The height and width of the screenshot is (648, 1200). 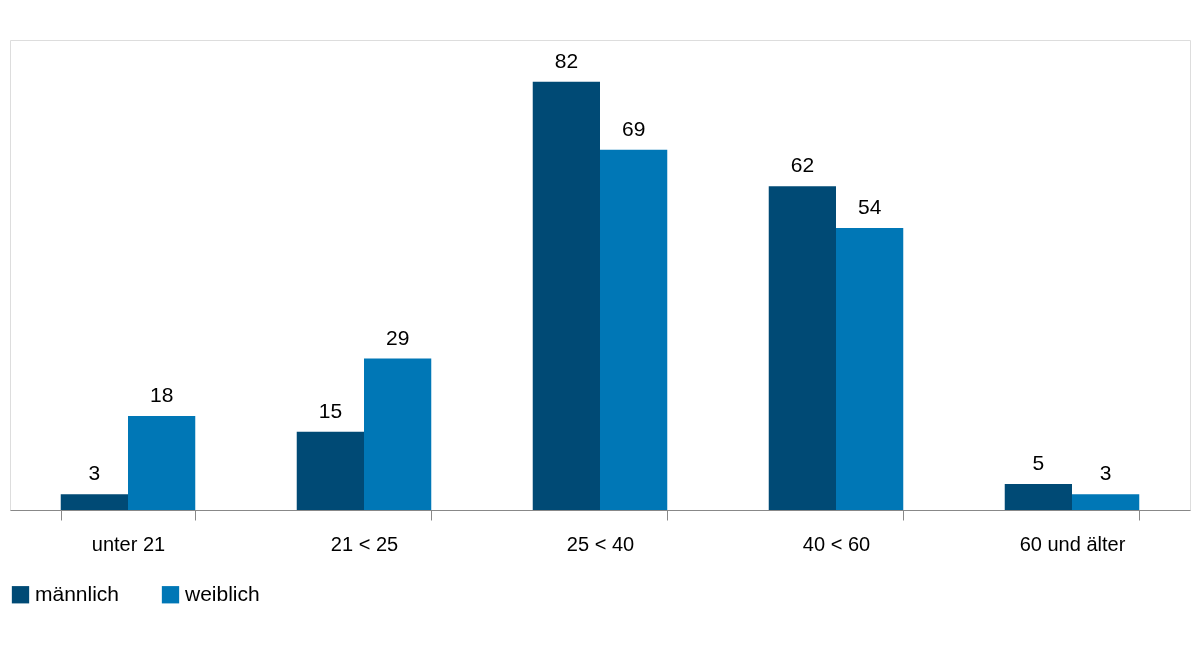 What do you see at coordinates (1072, 543) in the screenshot?
I see `x-tick-label: 60 und älter` at bounding box center [1072, 543].